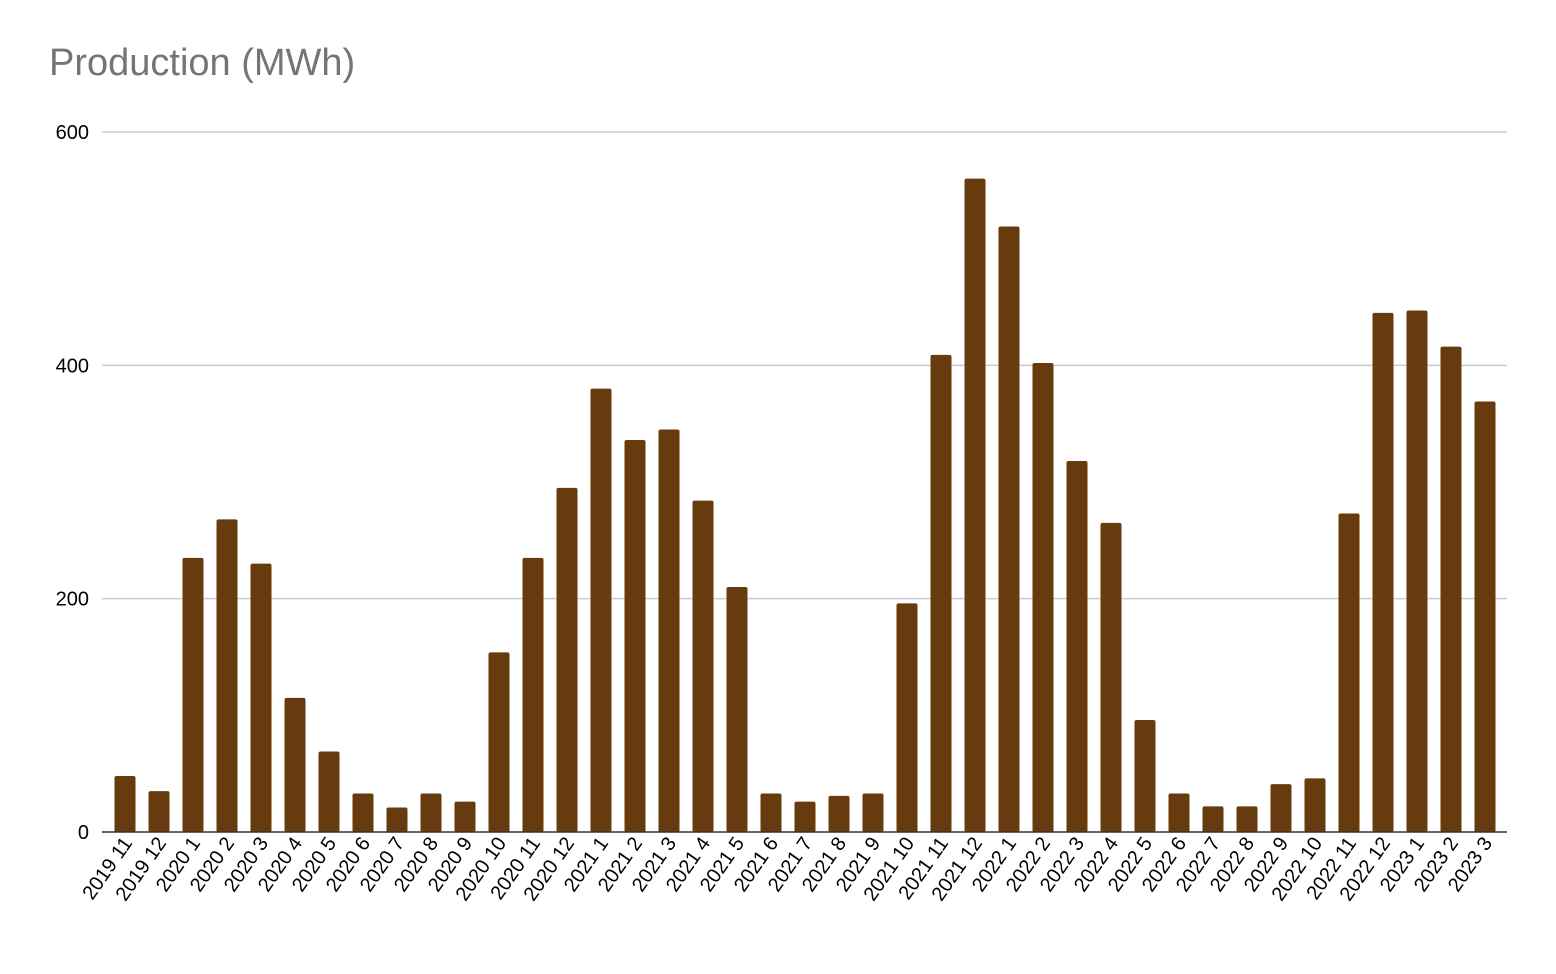 The width and height of the screenshot is (1556, 974). Describe the element at coordinates (72, 133) in the screenshot. I see `y-tick-label: 600` at that location.